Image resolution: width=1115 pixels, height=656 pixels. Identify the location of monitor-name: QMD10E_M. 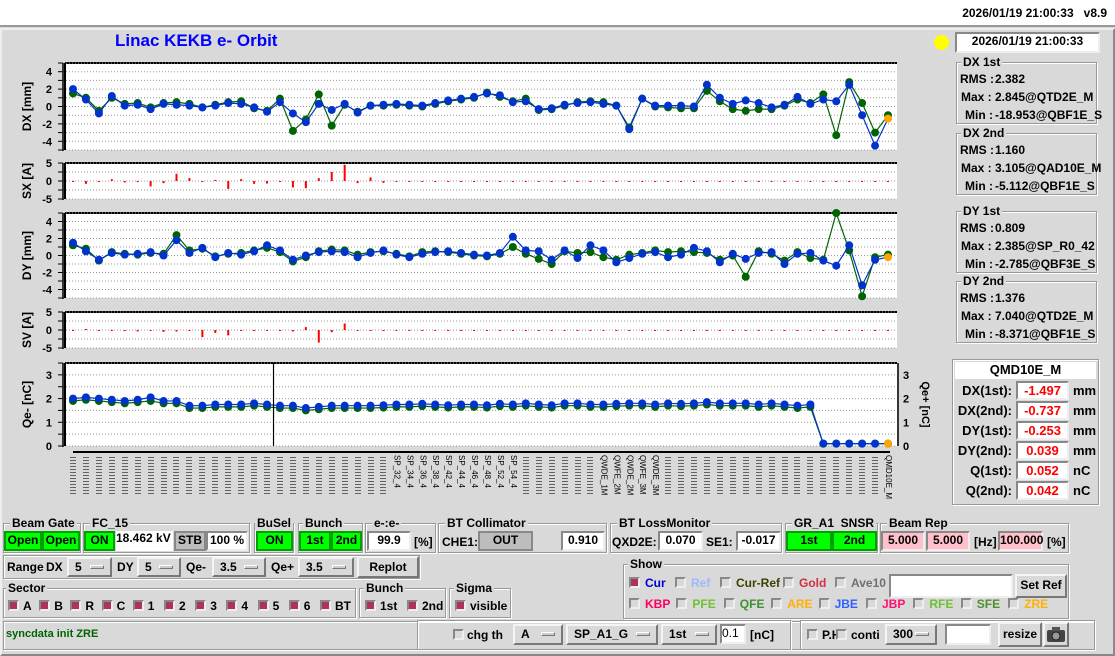
(1025, 370).